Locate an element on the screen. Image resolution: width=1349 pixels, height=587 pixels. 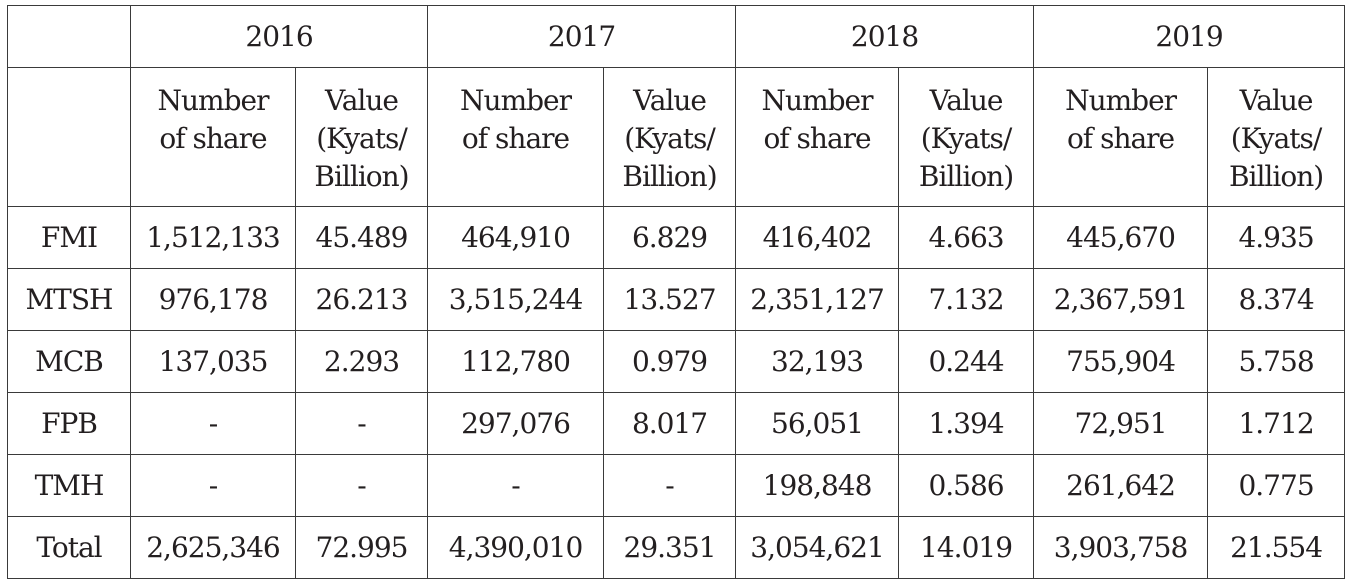
number-of-share-cell: 2,367,591 is located at coordinates (1121, 299).